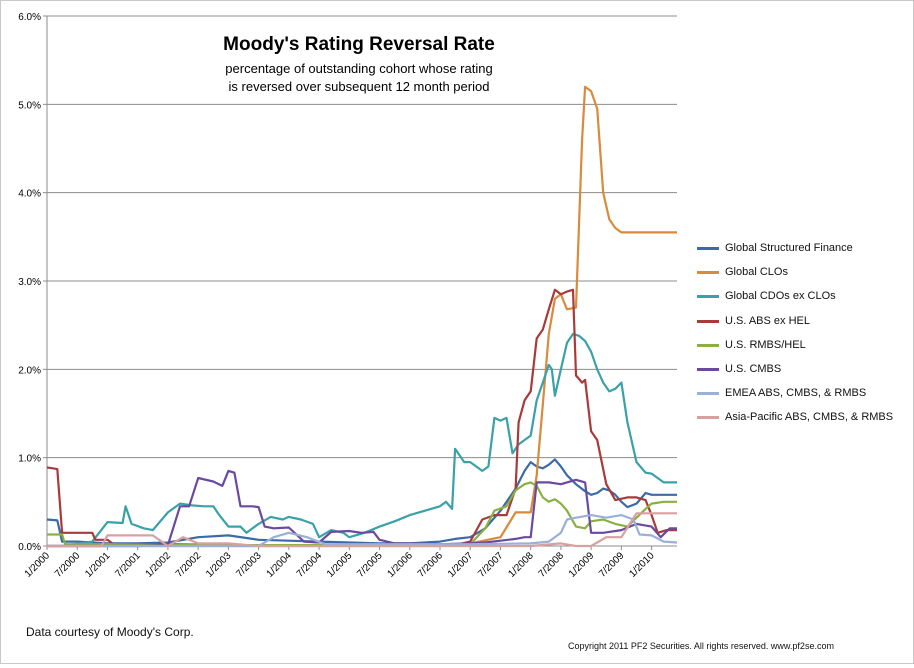 The width and height of the screenshot is (914, 668). I want to click on x-tick-label: 1/2008, so click(521, 565).